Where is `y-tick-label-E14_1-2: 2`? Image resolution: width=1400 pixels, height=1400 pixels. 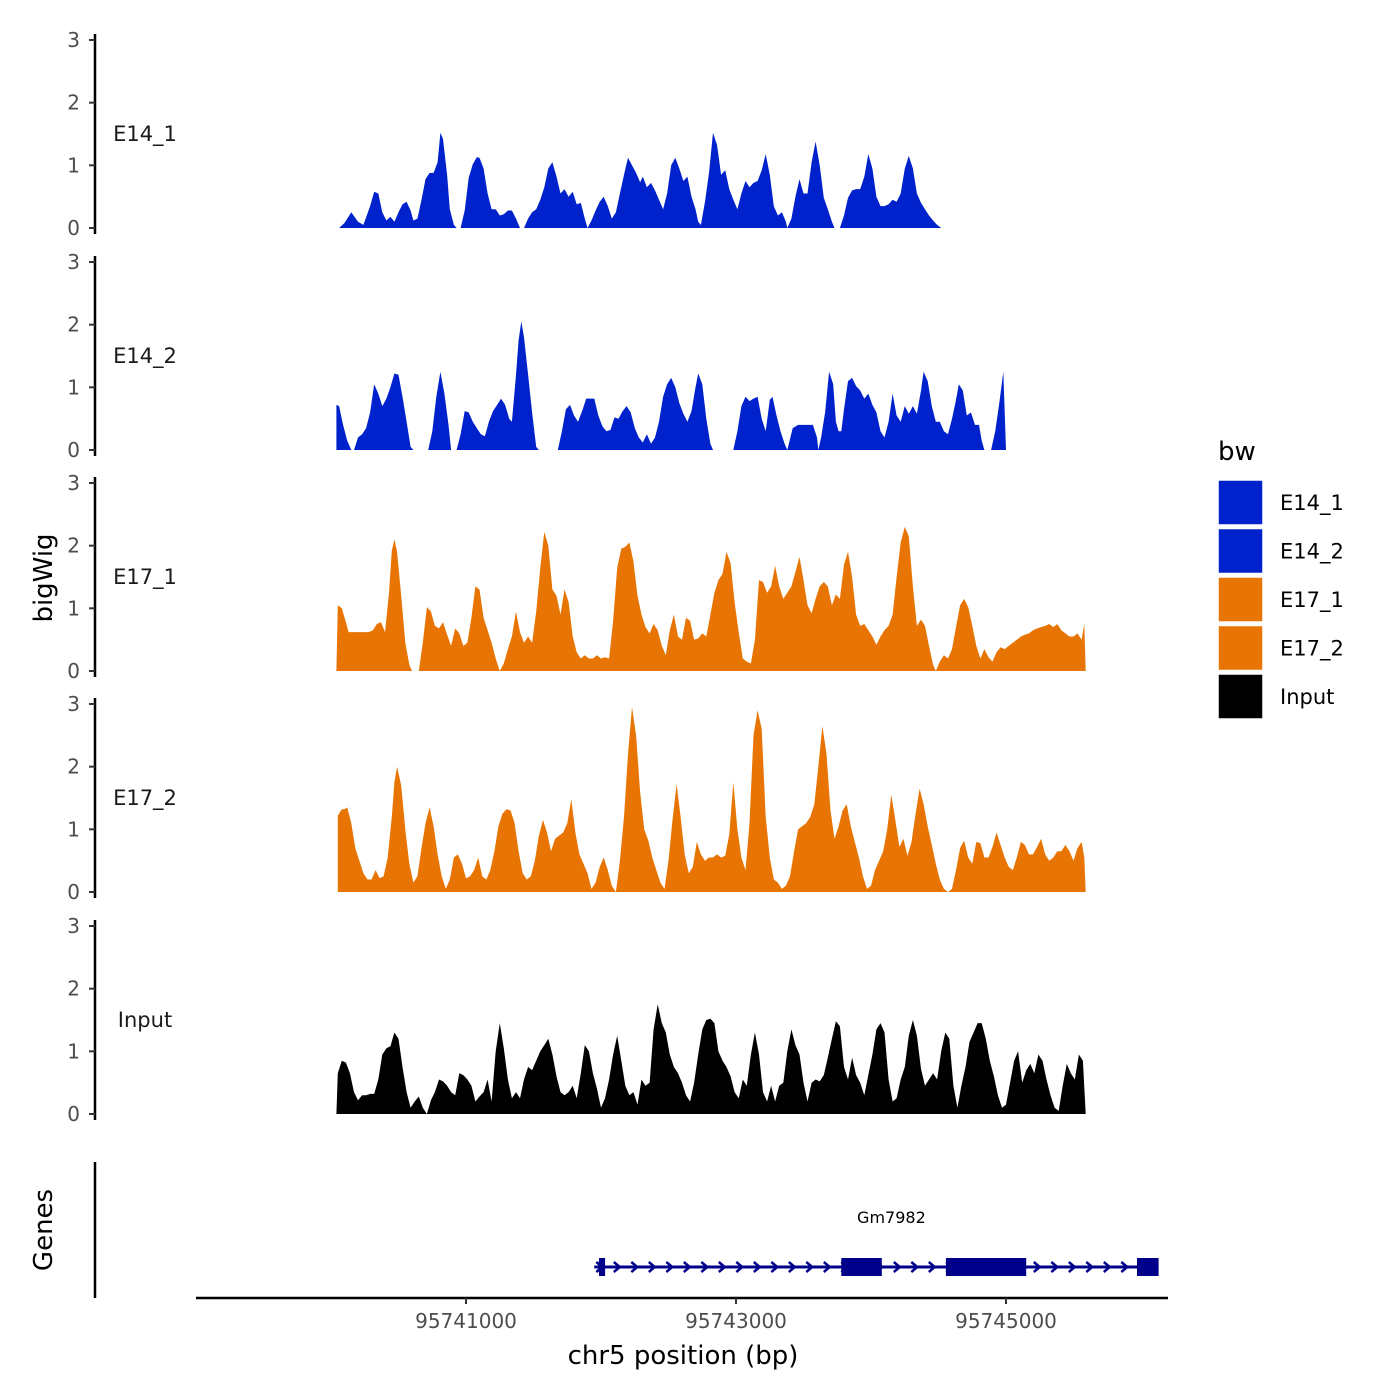
y-tick-label-E14_1-2: 2 is located at coordinates (73, 103).